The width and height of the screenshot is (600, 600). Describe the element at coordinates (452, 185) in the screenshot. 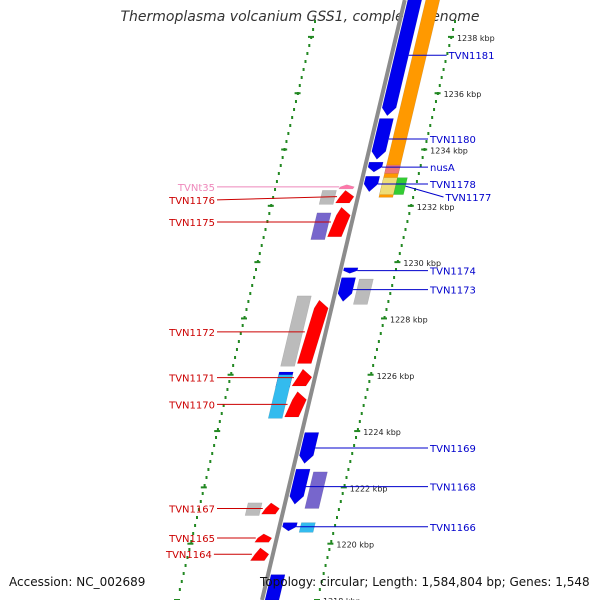

I see `gene-label: TVN1178` at that location.